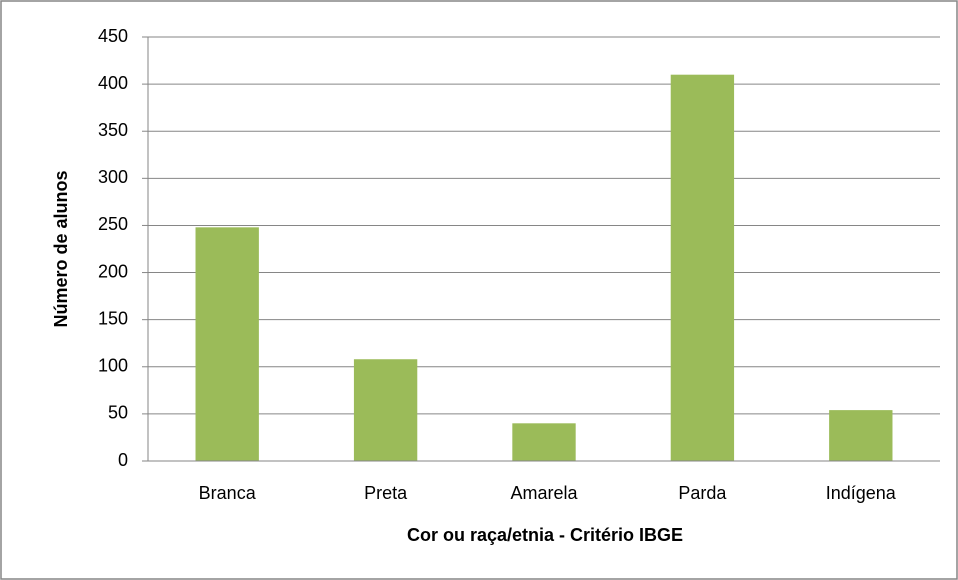 This screenshot has height=580, width=958. Describe the element at coordinates (113, 366) in the screenshot. I see `y-tick-label: 100` at that location.